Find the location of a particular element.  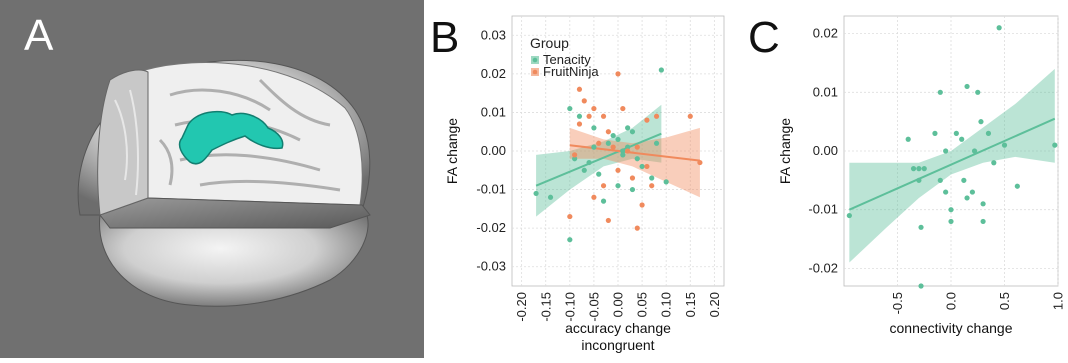

x-axis-label: accuracy change is located at coordinates (618, 328).